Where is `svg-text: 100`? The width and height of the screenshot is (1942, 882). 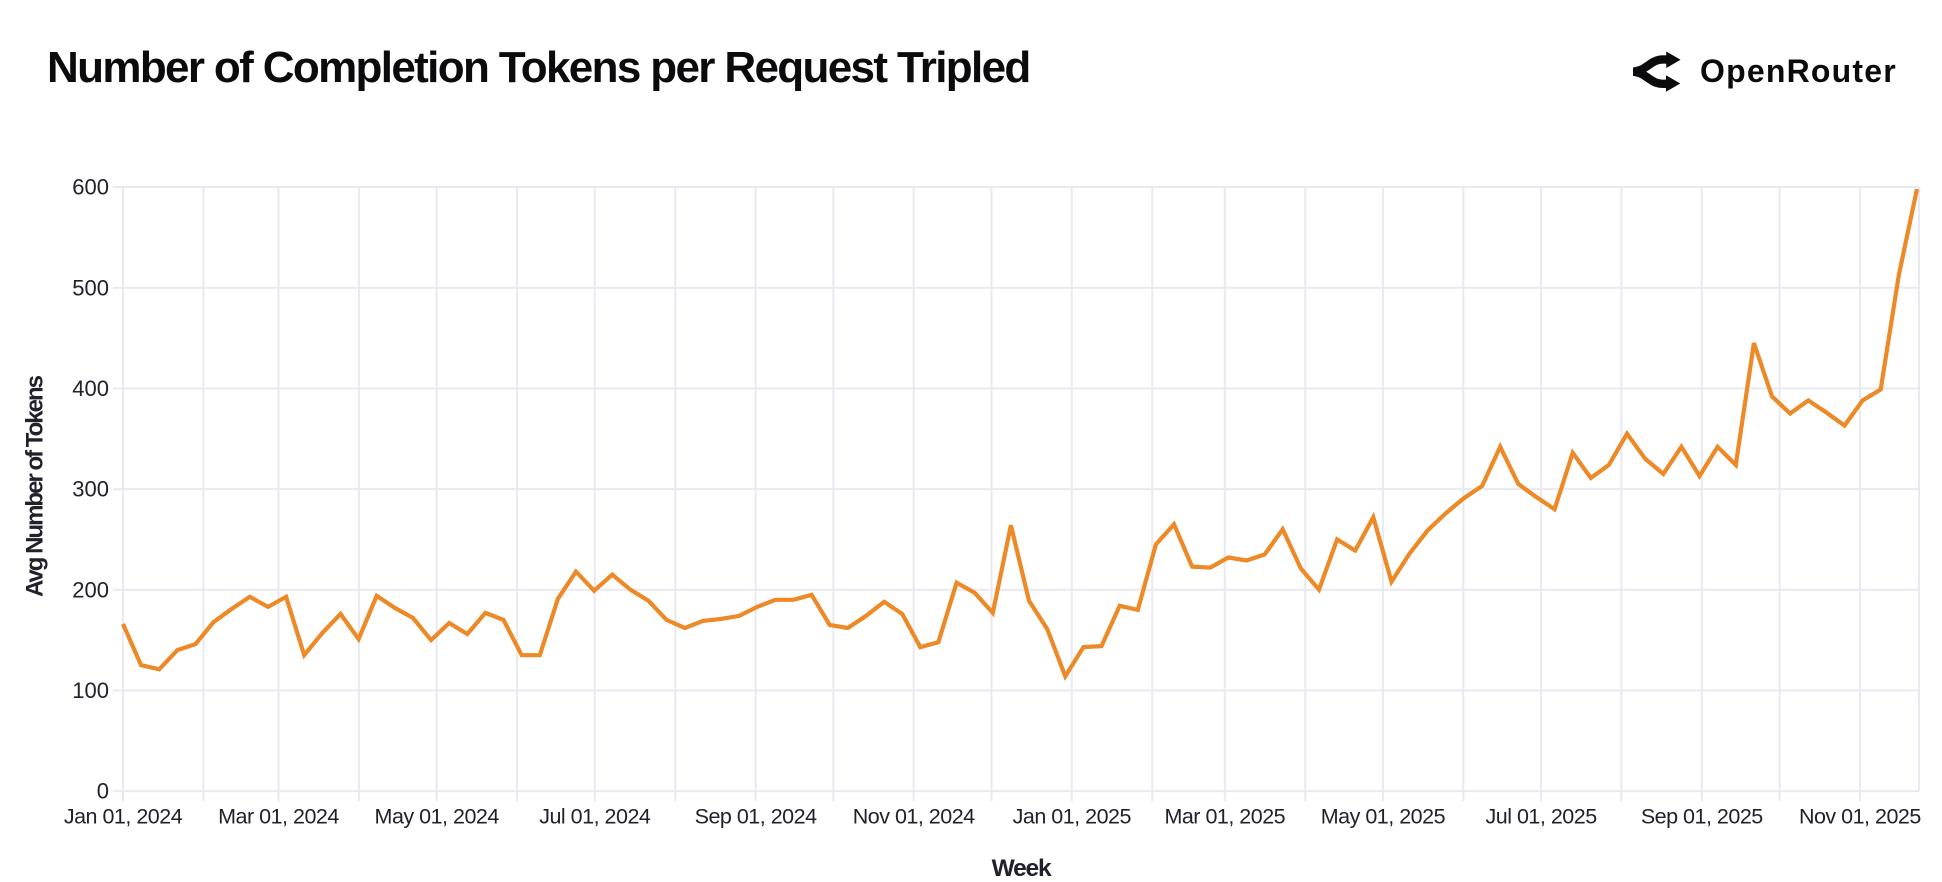
svg-text: 100 is located at coordinates (90, 690).